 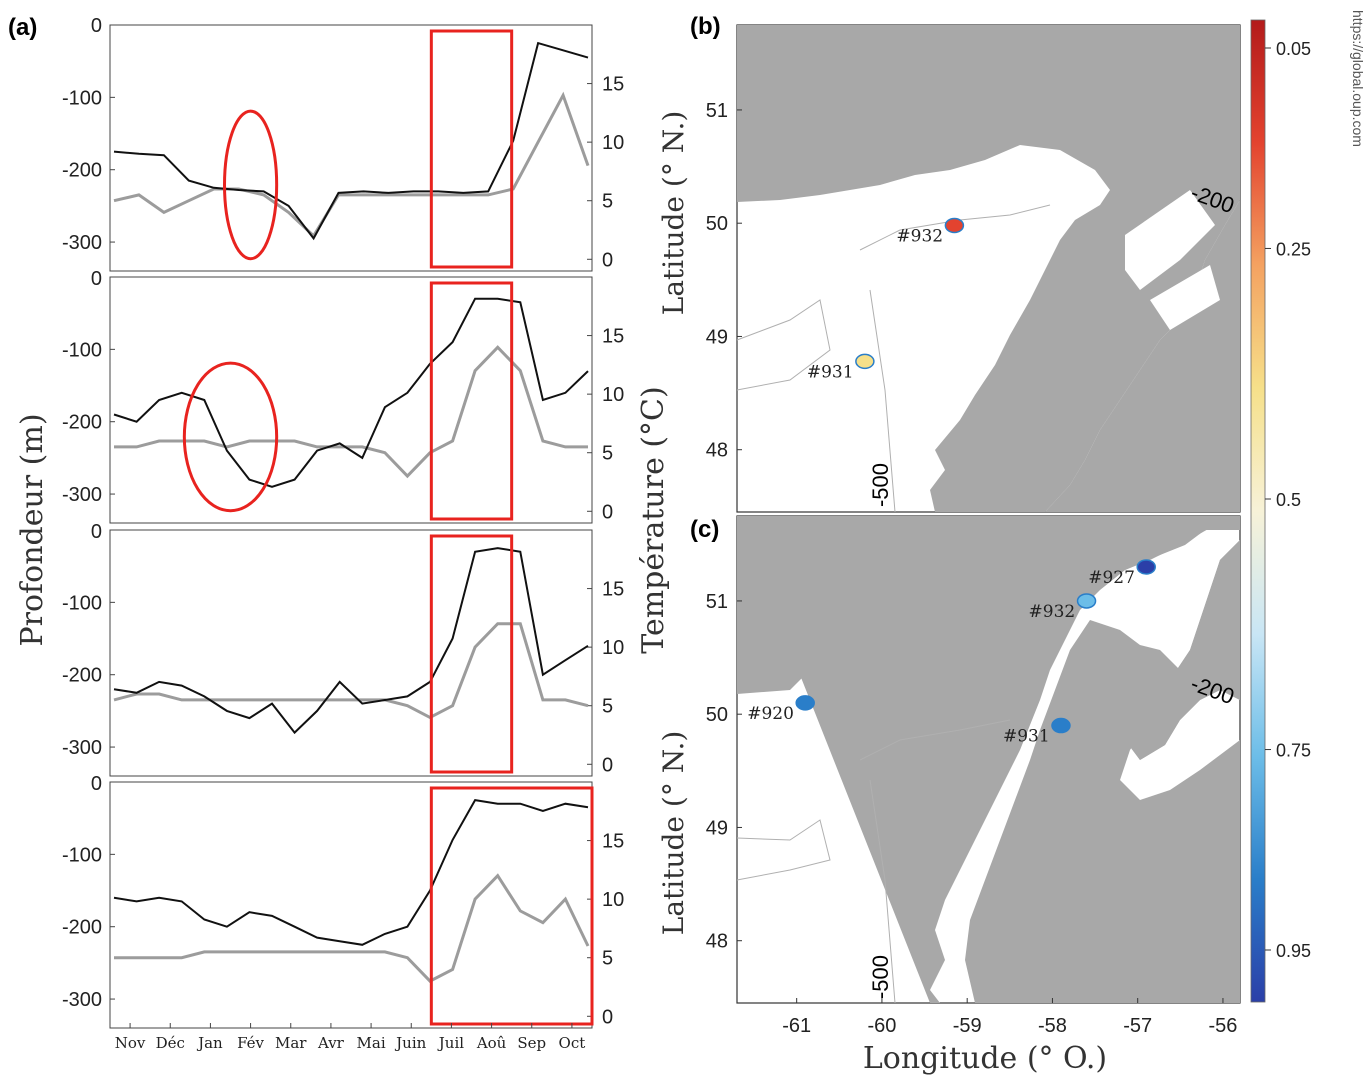 What do you see at coordinates (717, 224) in the screenshot?
I see `latitude-tick-label: 50` at bounding box center [717, 224].